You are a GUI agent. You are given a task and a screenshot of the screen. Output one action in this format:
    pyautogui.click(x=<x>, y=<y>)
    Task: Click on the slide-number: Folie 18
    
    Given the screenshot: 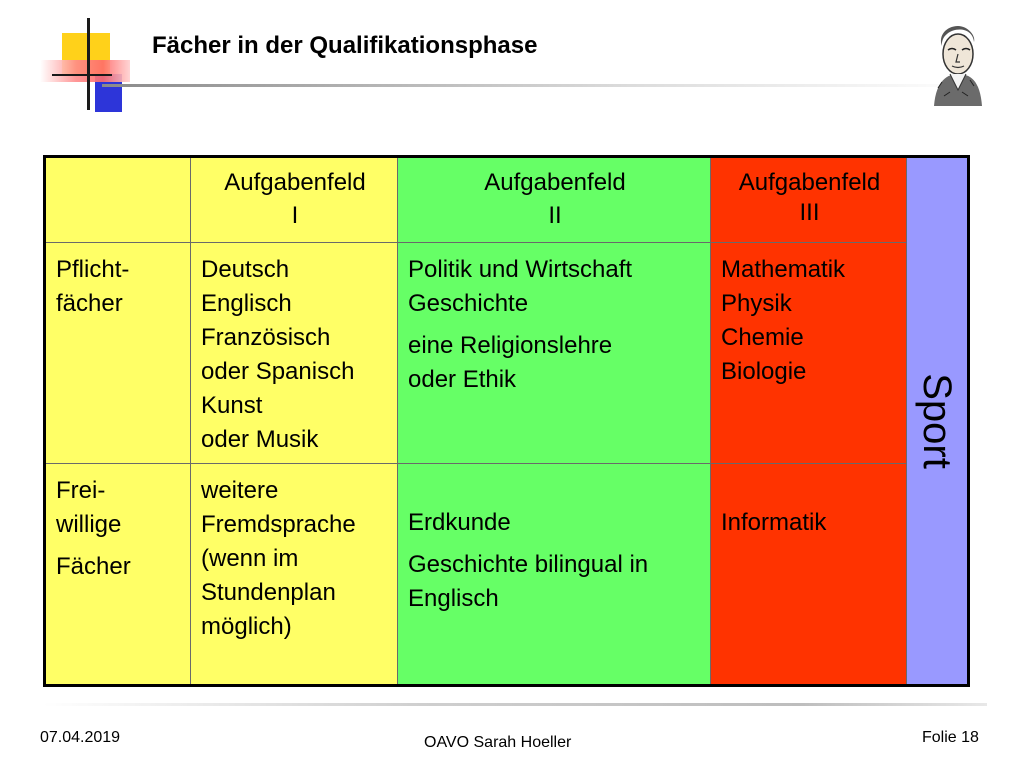 What is the action you would take?
    pyautogui.click(x=950, y=737)
    